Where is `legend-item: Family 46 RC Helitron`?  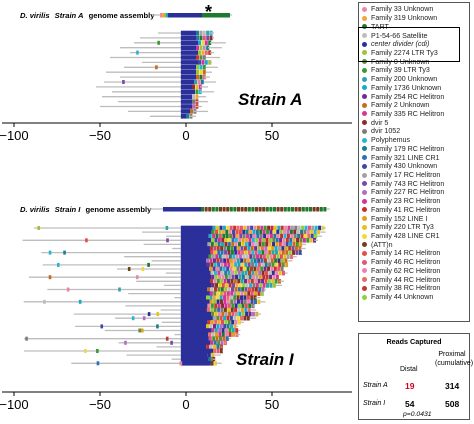 legend-item: Family 46 RC Helitron is located at coordinates (414, 262).